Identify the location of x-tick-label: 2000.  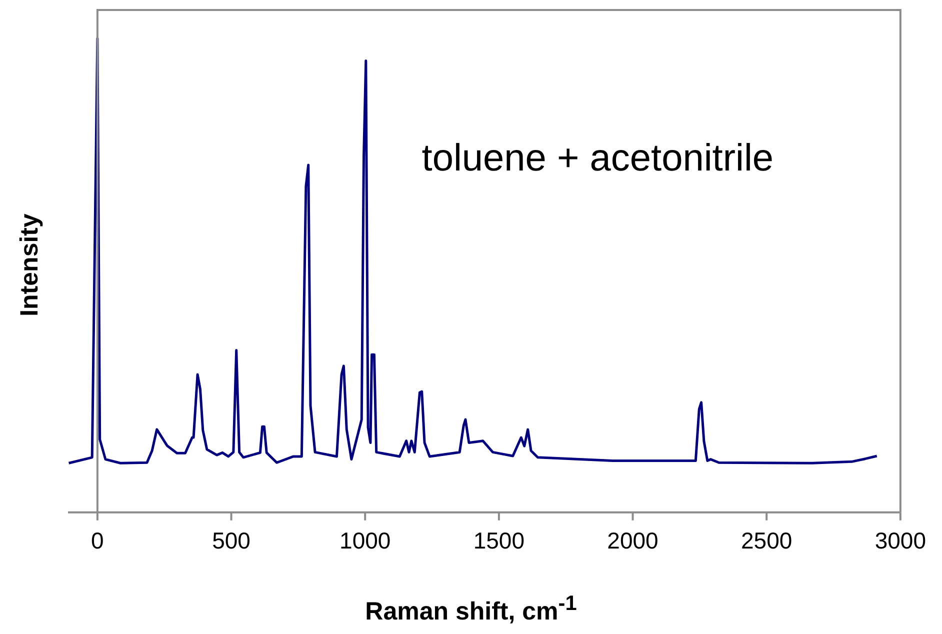
(632, 541).